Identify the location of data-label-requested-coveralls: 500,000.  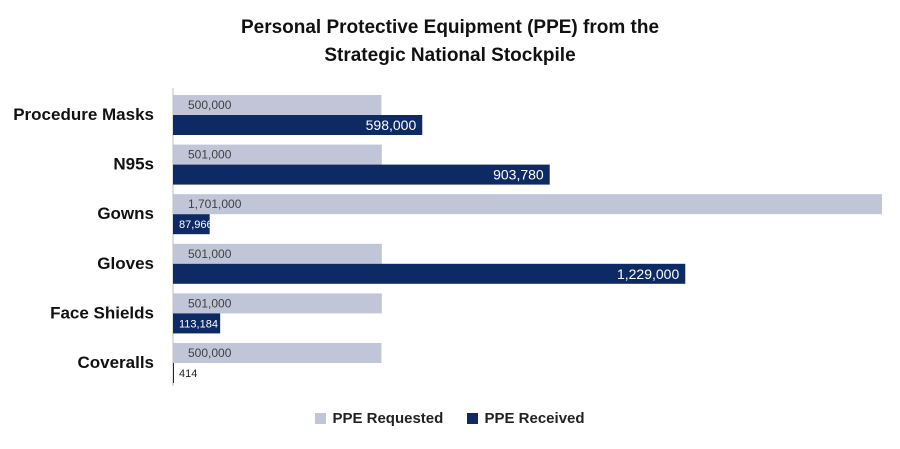
(210, 353).